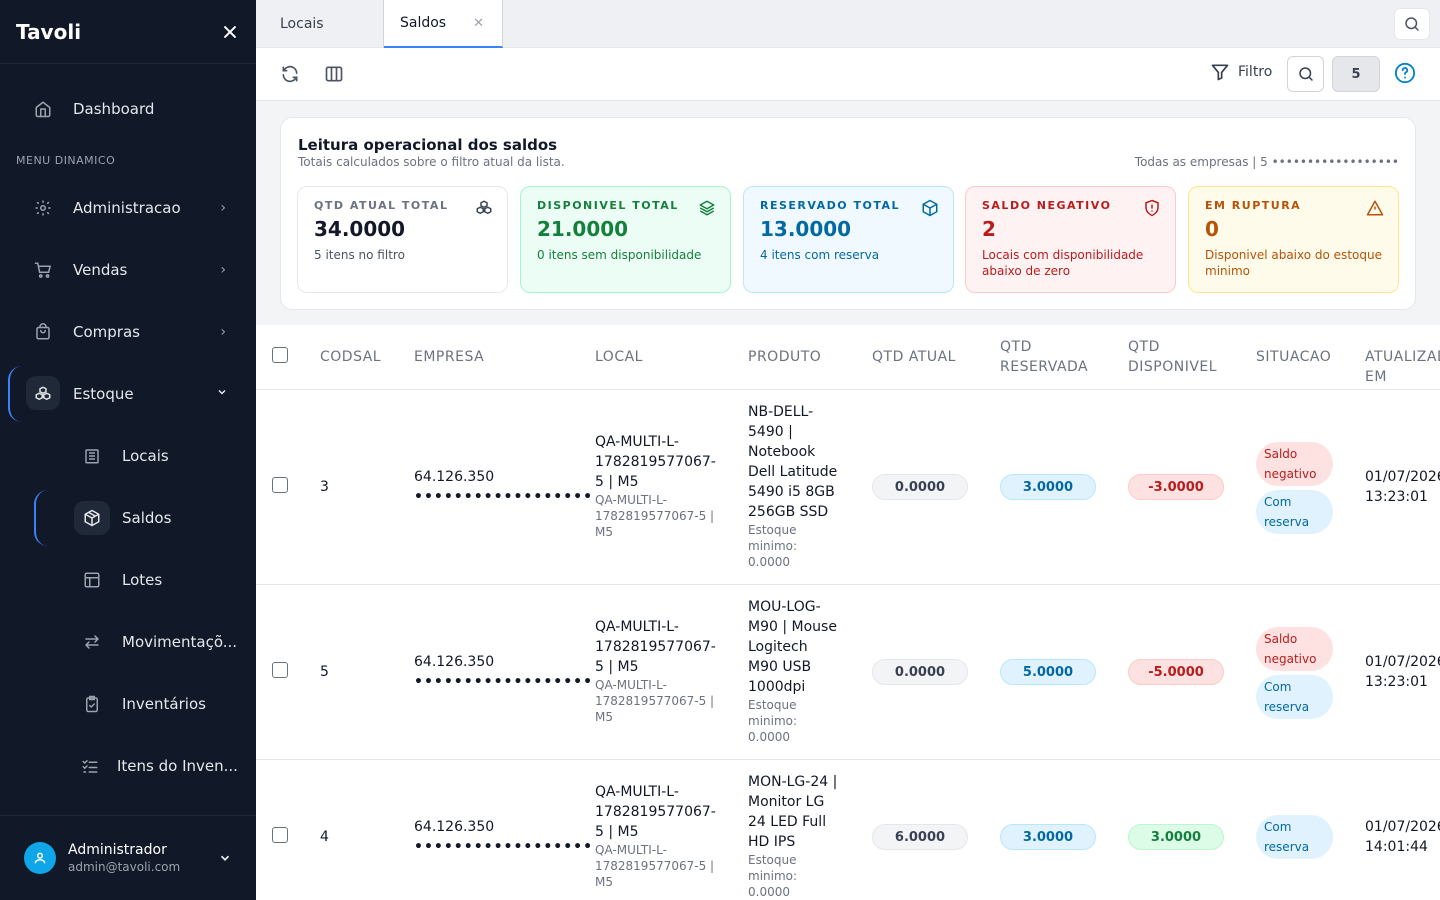  What do you see at coordinates (1241, 72) in the screenshot?
I see `filter-button: Filtro` at bounding box center [1241, 72].